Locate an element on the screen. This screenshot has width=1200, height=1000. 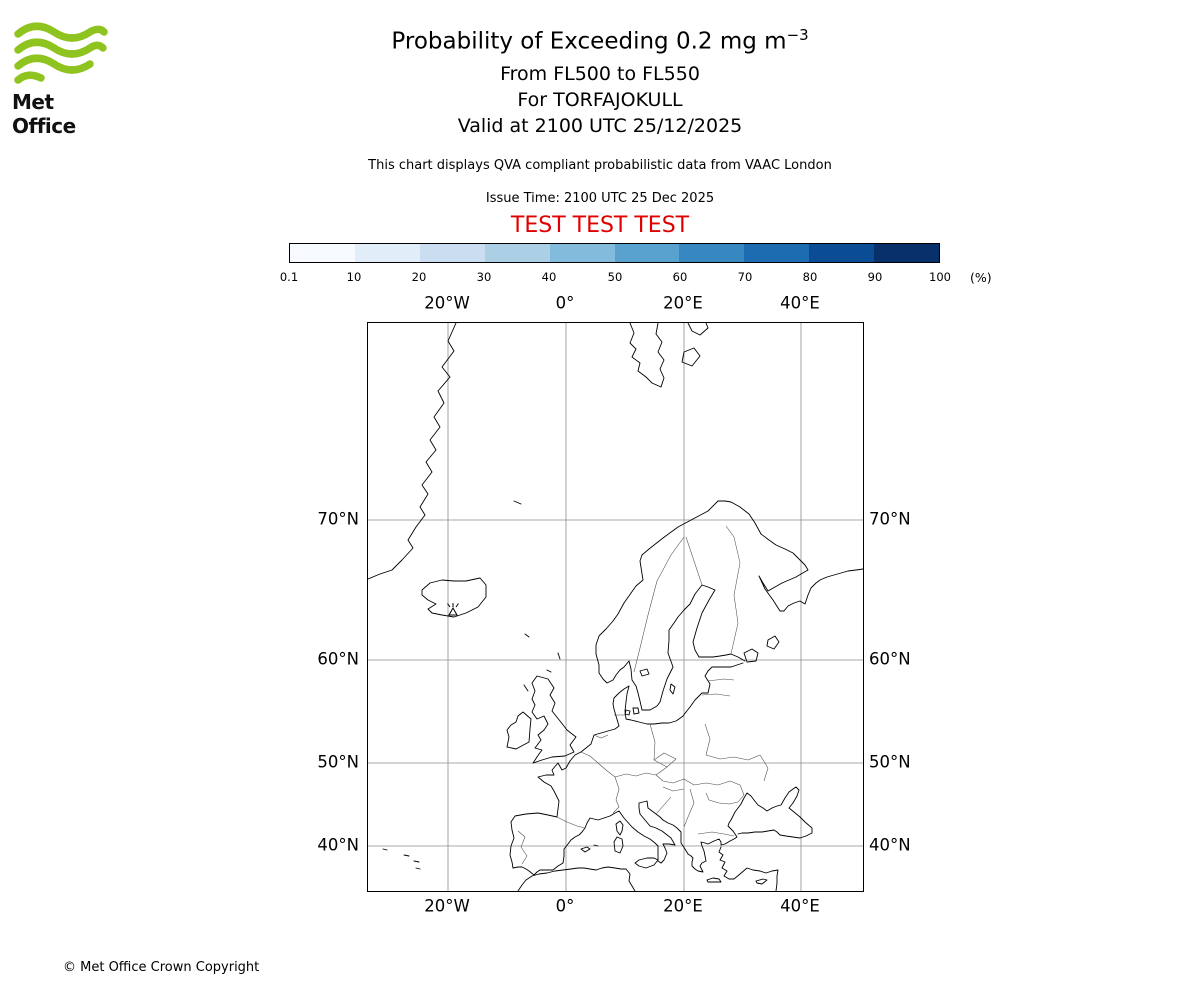
title-exponent: −3 is located at coordinates (797, 35).